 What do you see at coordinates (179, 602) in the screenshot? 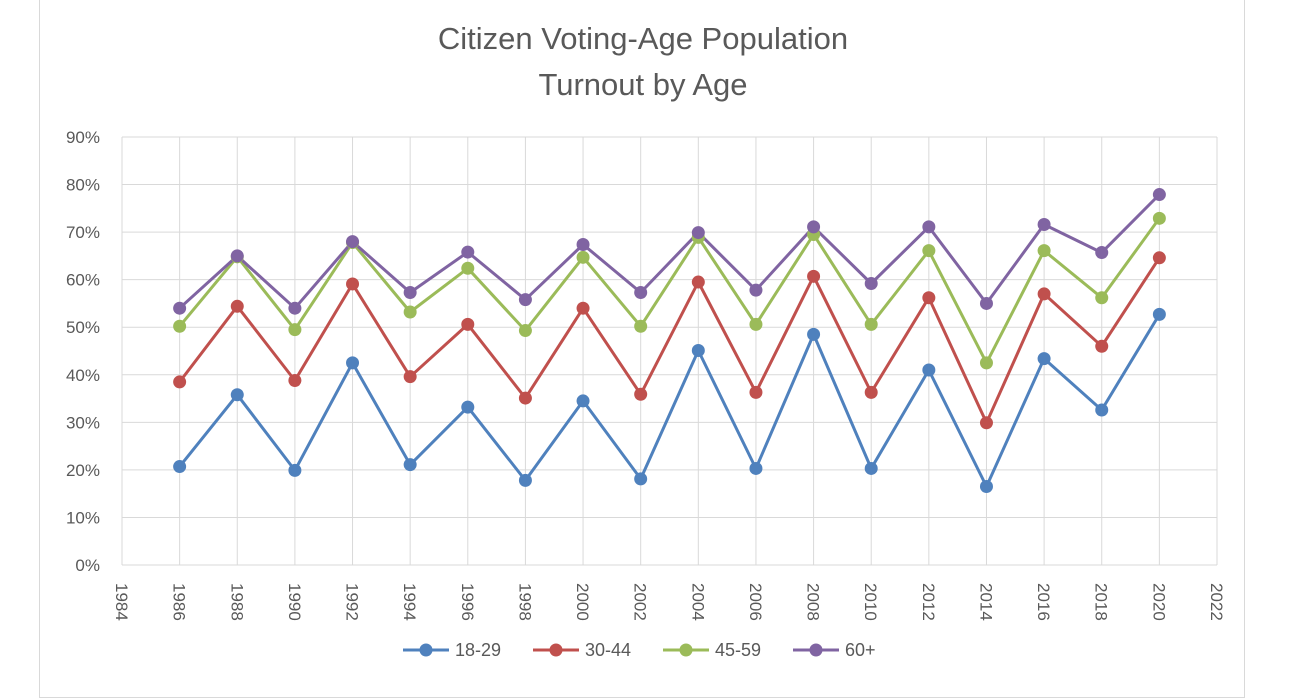
I see `x-tick-label: 1986` at bounding box center [179, 602].